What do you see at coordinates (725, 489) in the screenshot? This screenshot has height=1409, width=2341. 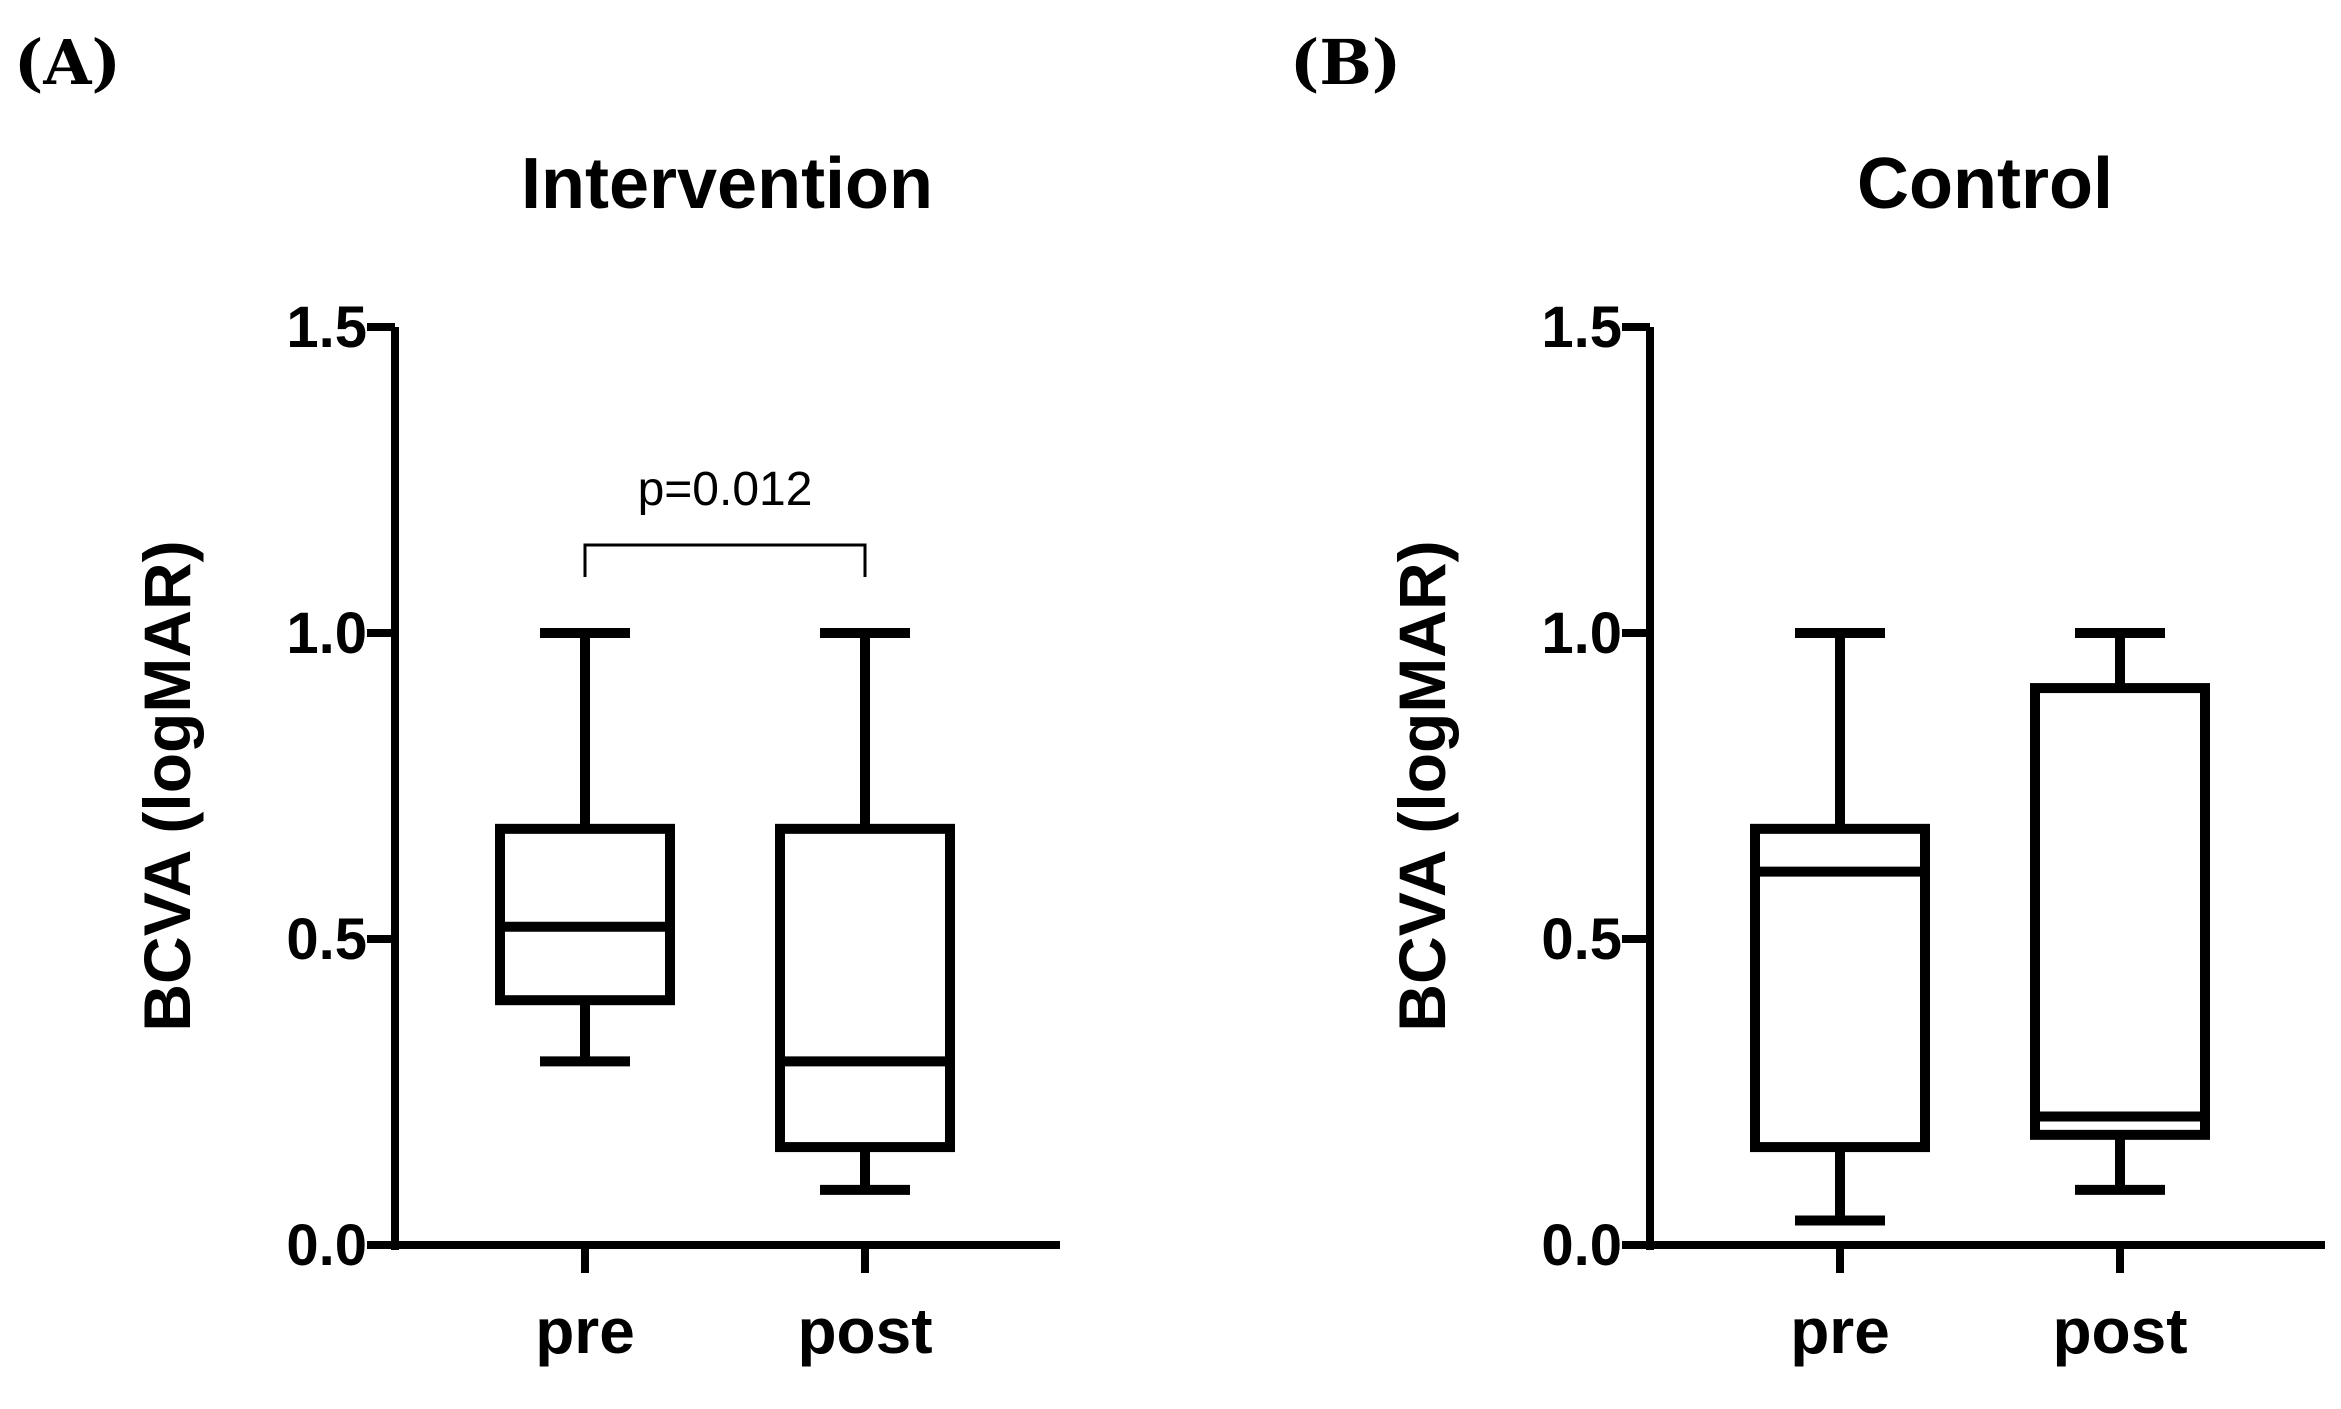 I see `p-value-label: p=0.012` at bounding box center [725, 489].